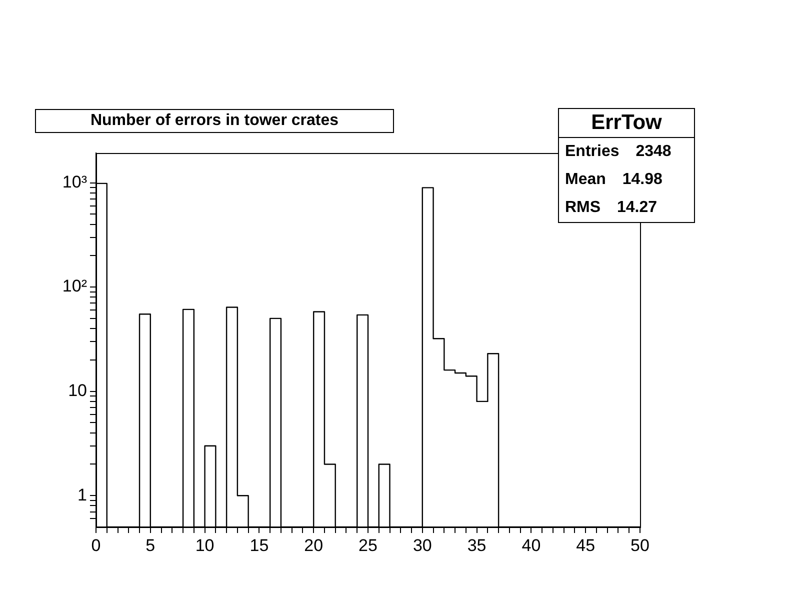 The height and width of the screenshot is (612, 792). I want to click on y-tick-label: 10², so click(75, 286).